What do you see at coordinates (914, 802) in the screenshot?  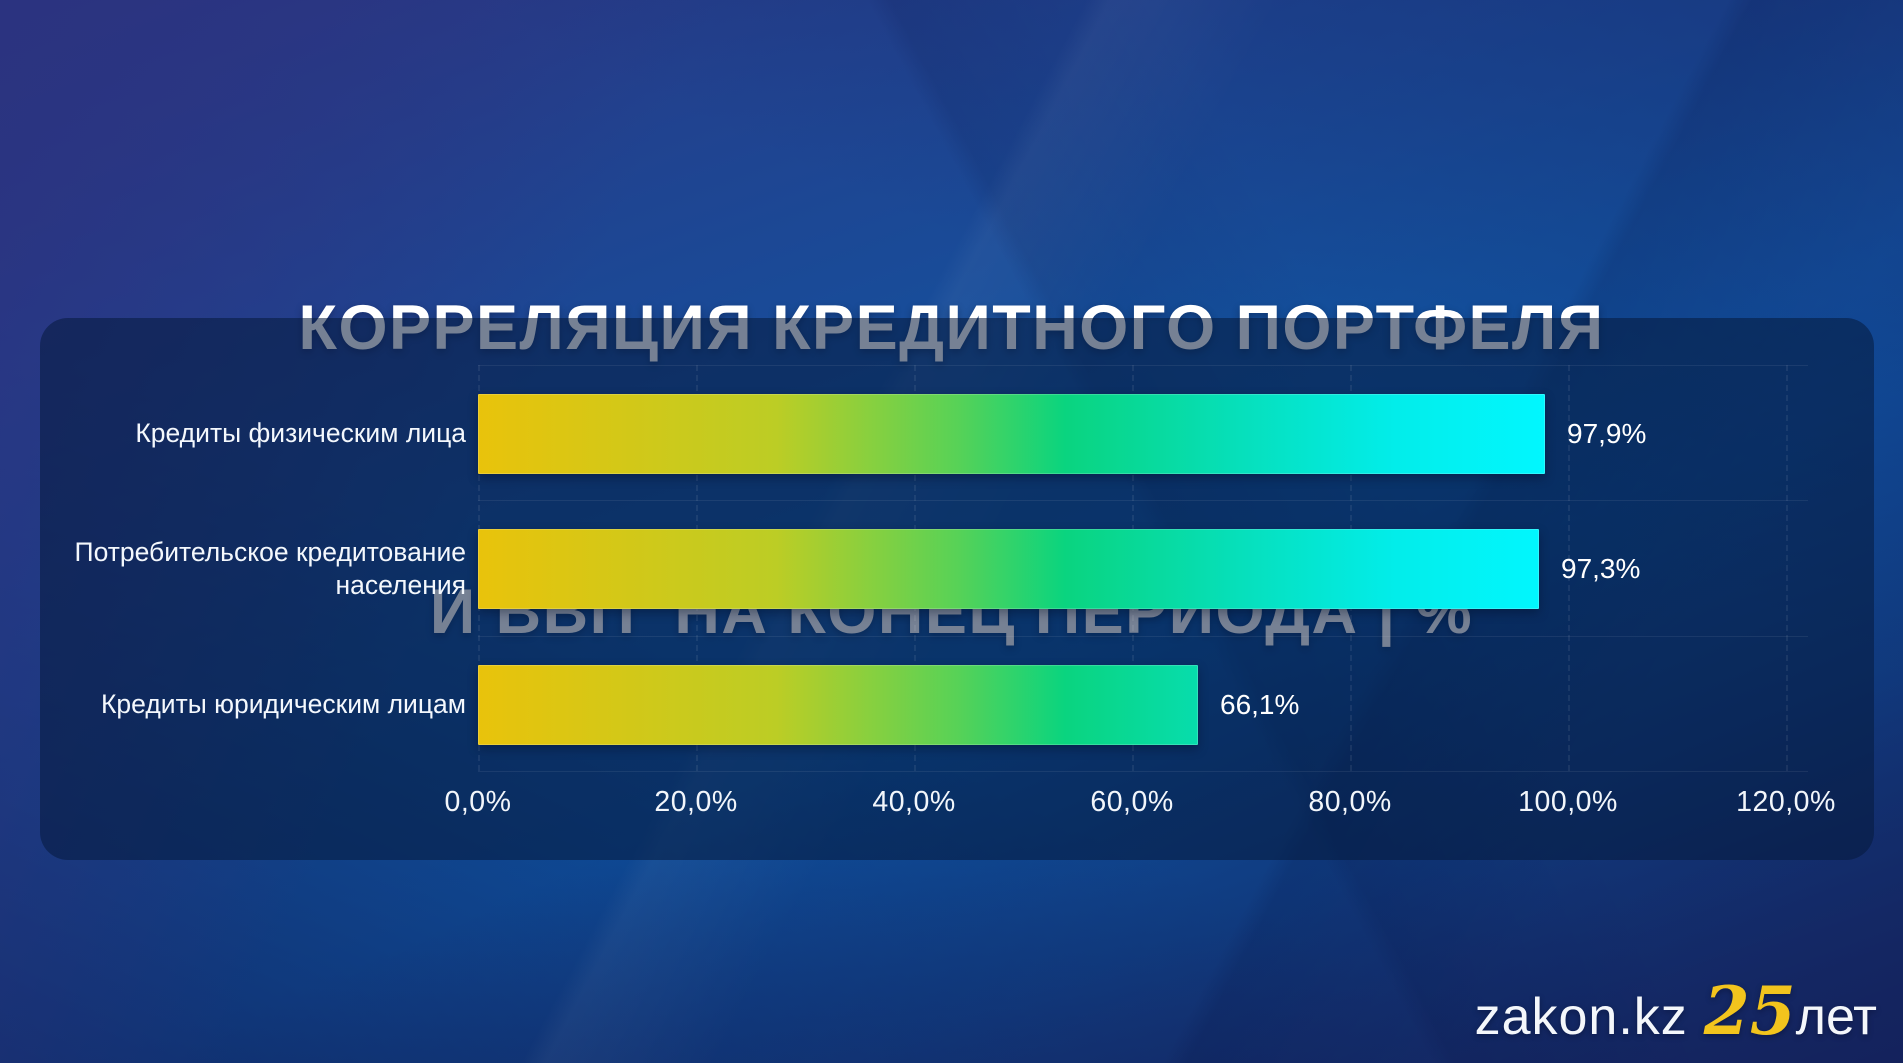 I see `x-axis-tick-label: 40,0%` at bounding box center [914, 802].